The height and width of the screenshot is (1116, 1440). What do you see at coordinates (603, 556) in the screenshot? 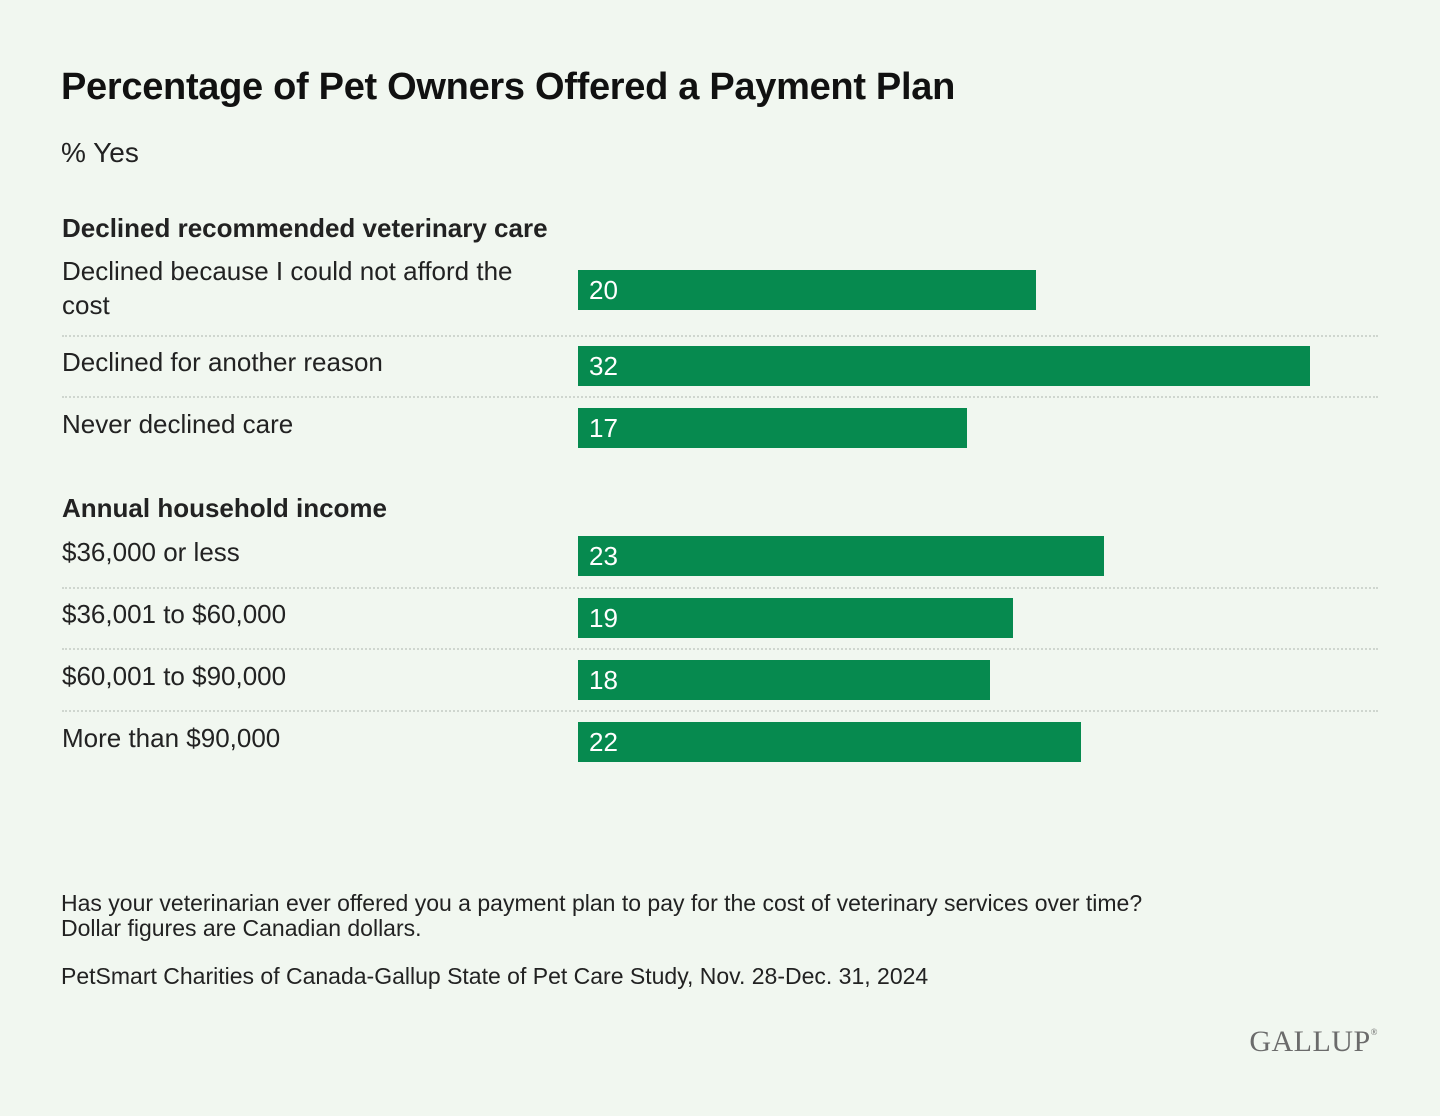
I see `bar-value-label: 23` at bounding box center [603, 556].